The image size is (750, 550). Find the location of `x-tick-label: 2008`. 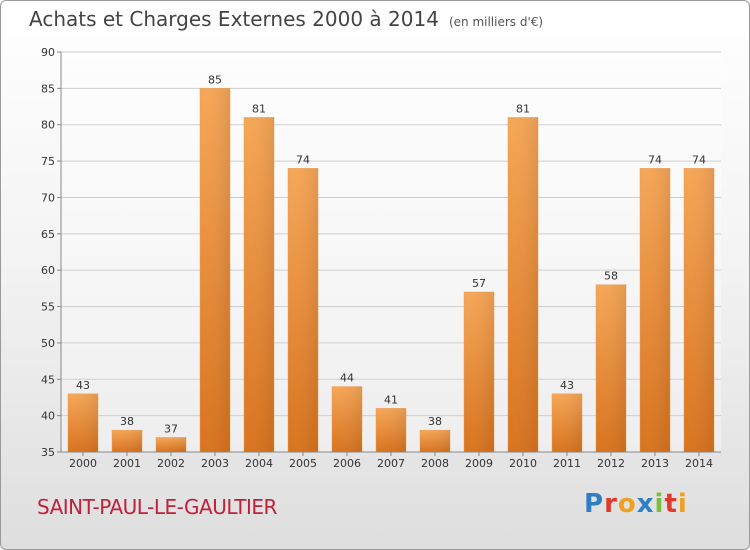

x-tick-label: 2008 is located at coordinates (435, 463).